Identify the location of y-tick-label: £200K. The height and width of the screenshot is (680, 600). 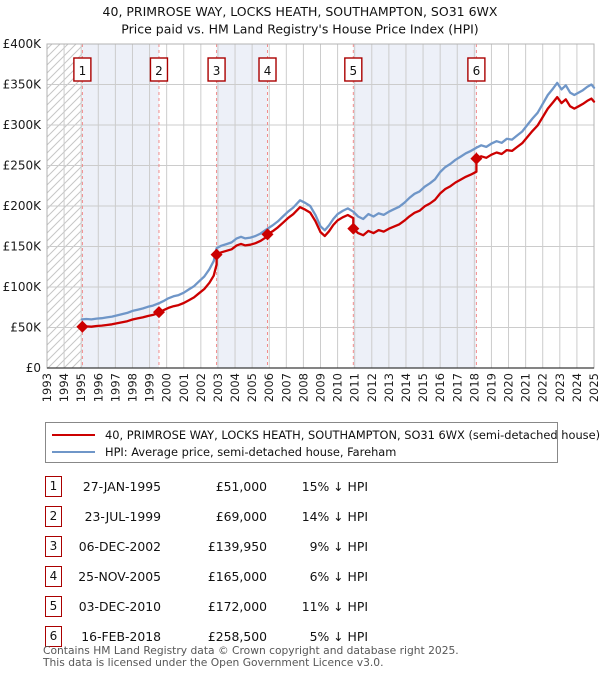
(23, 206).